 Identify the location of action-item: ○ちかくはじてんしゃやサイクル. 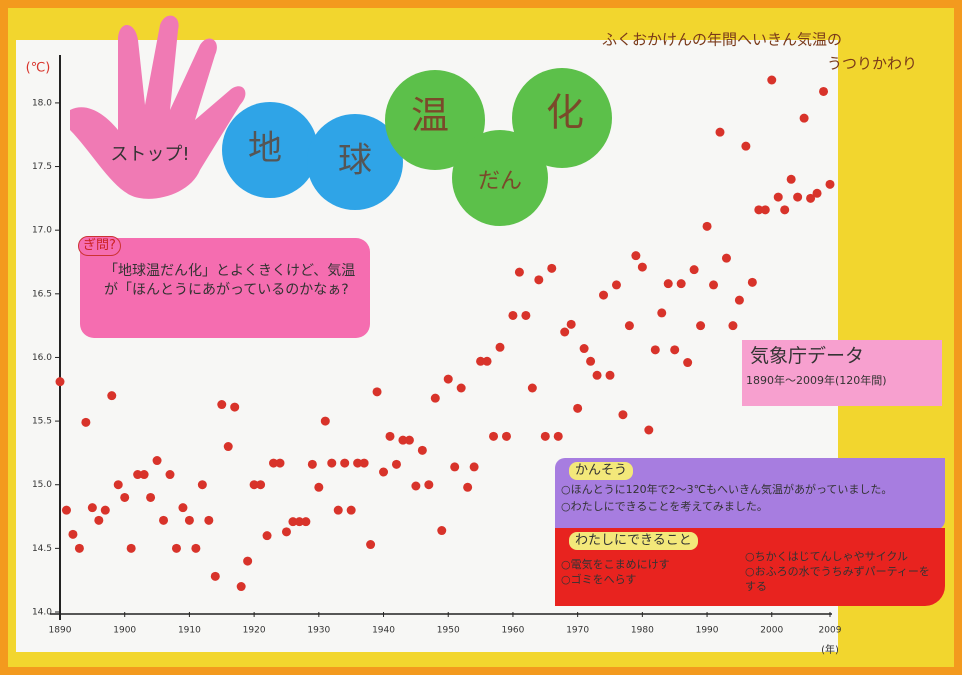
(827, 556).